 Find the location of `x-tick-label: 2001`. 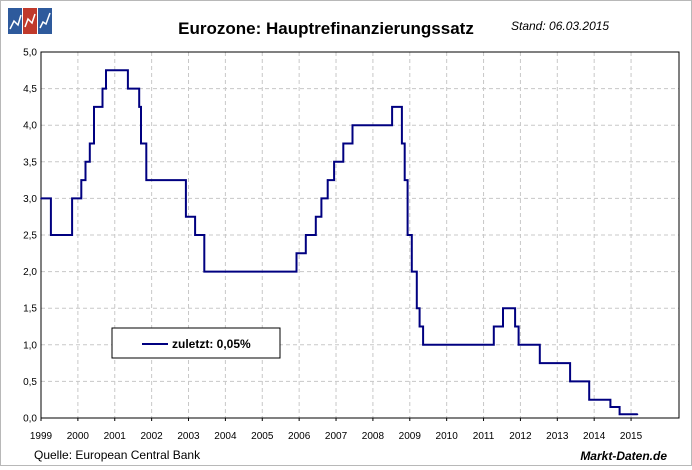

x-tick-label: 2001 is located at coordinates (115, 436).